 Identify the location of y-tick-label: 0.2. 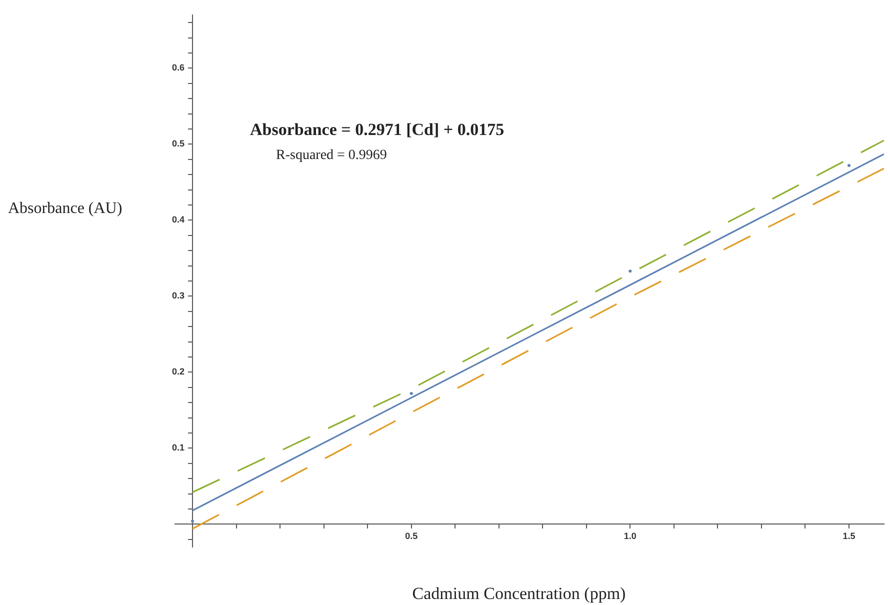
(178, 371).